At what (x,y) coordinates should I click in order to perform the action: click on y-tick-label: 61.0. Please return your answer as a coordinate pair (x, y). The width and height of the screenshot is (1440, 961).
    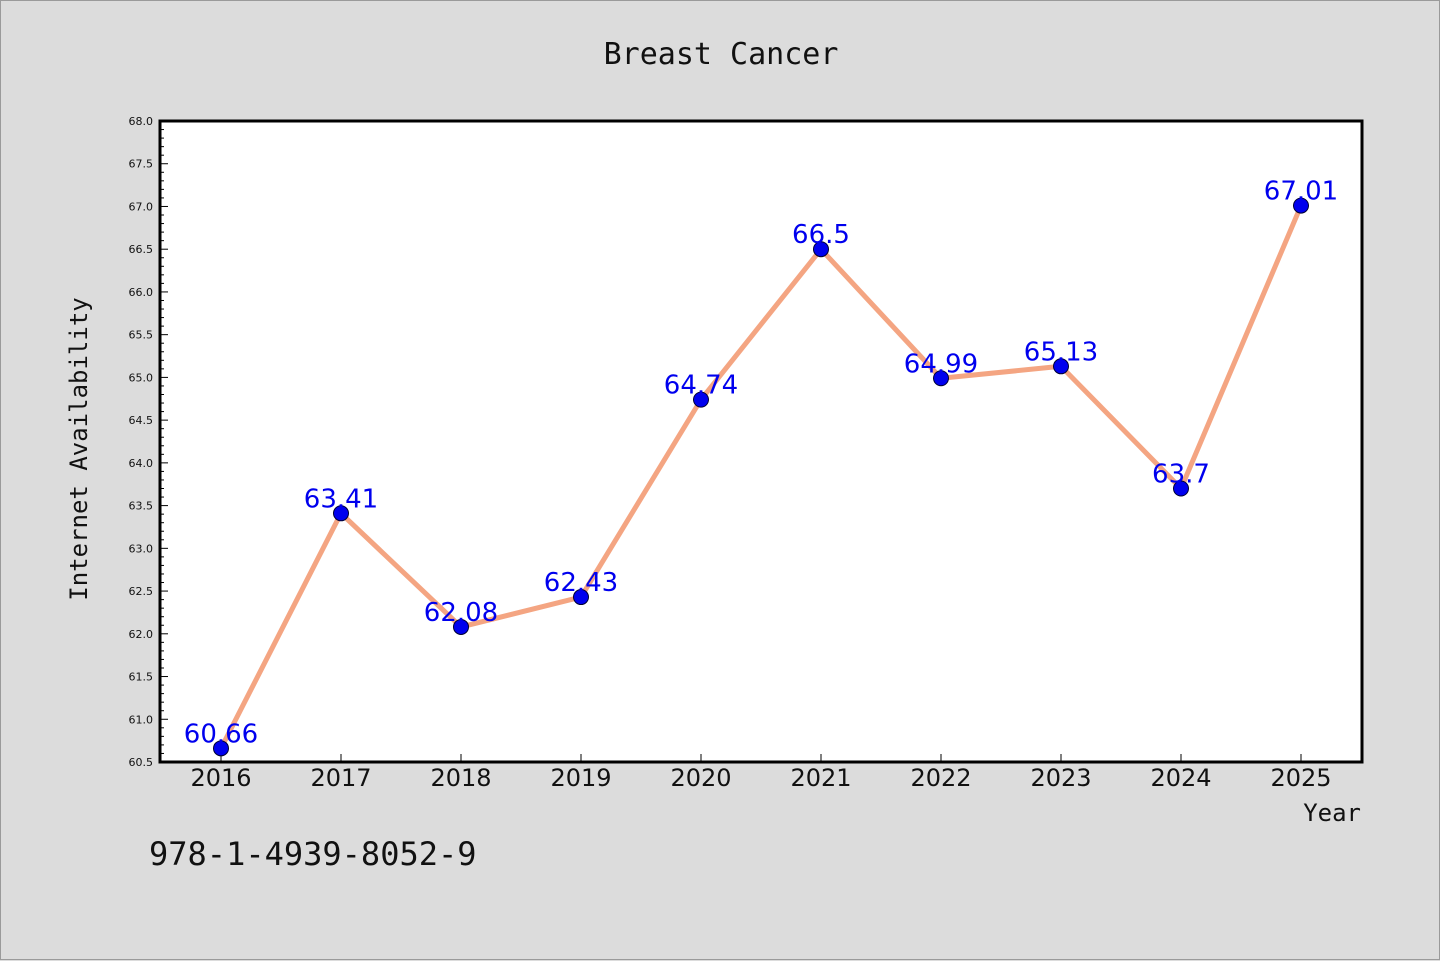
    Looking at the image, I should click on (141, 719).